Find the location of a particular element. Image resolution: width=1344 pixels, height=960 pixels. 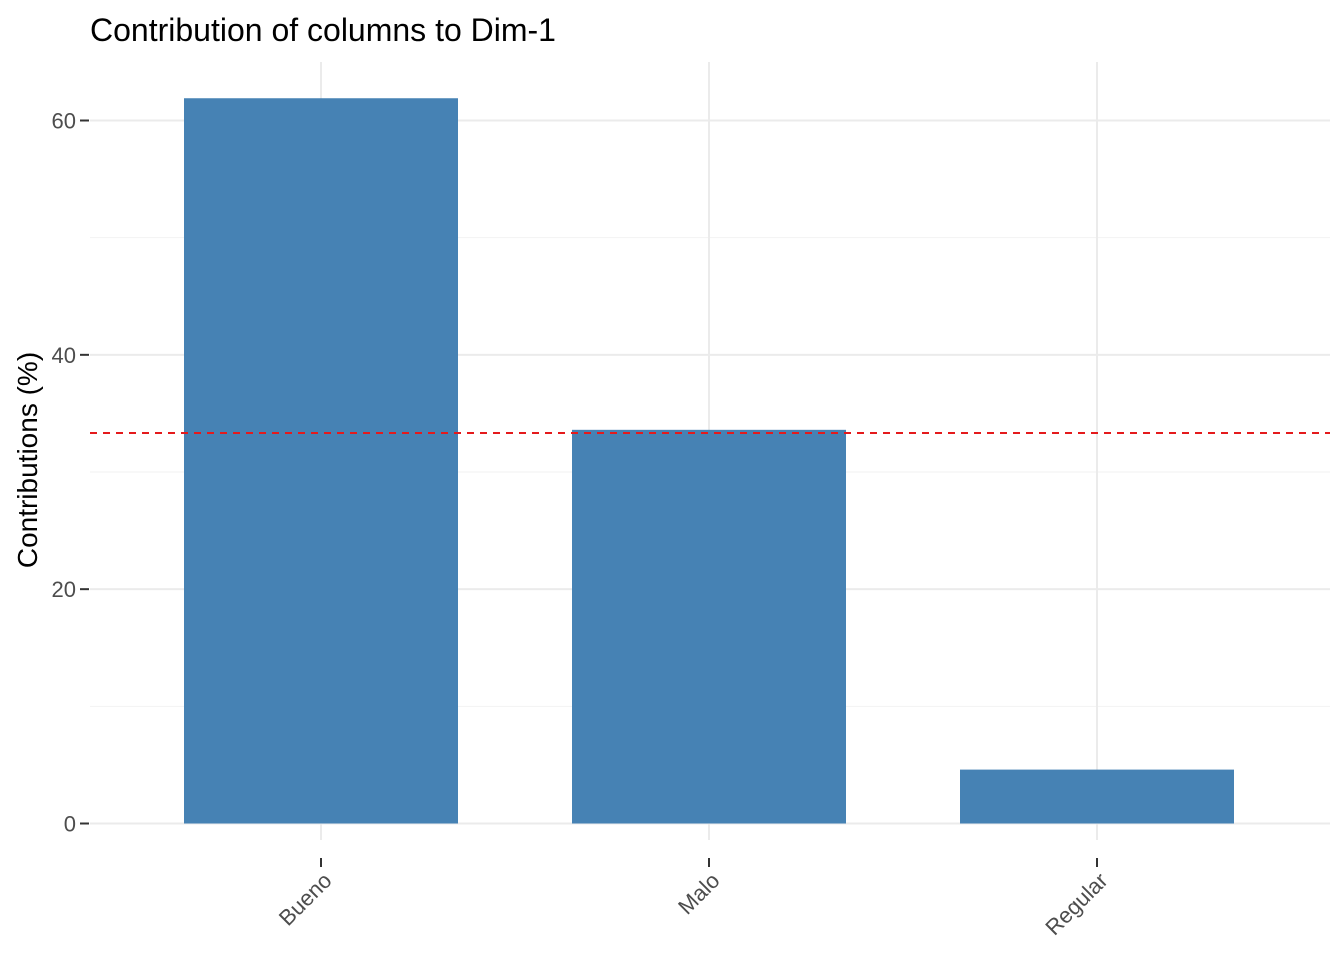

y-axis-title: Contributions (%) is located at coordinates (27, 460).